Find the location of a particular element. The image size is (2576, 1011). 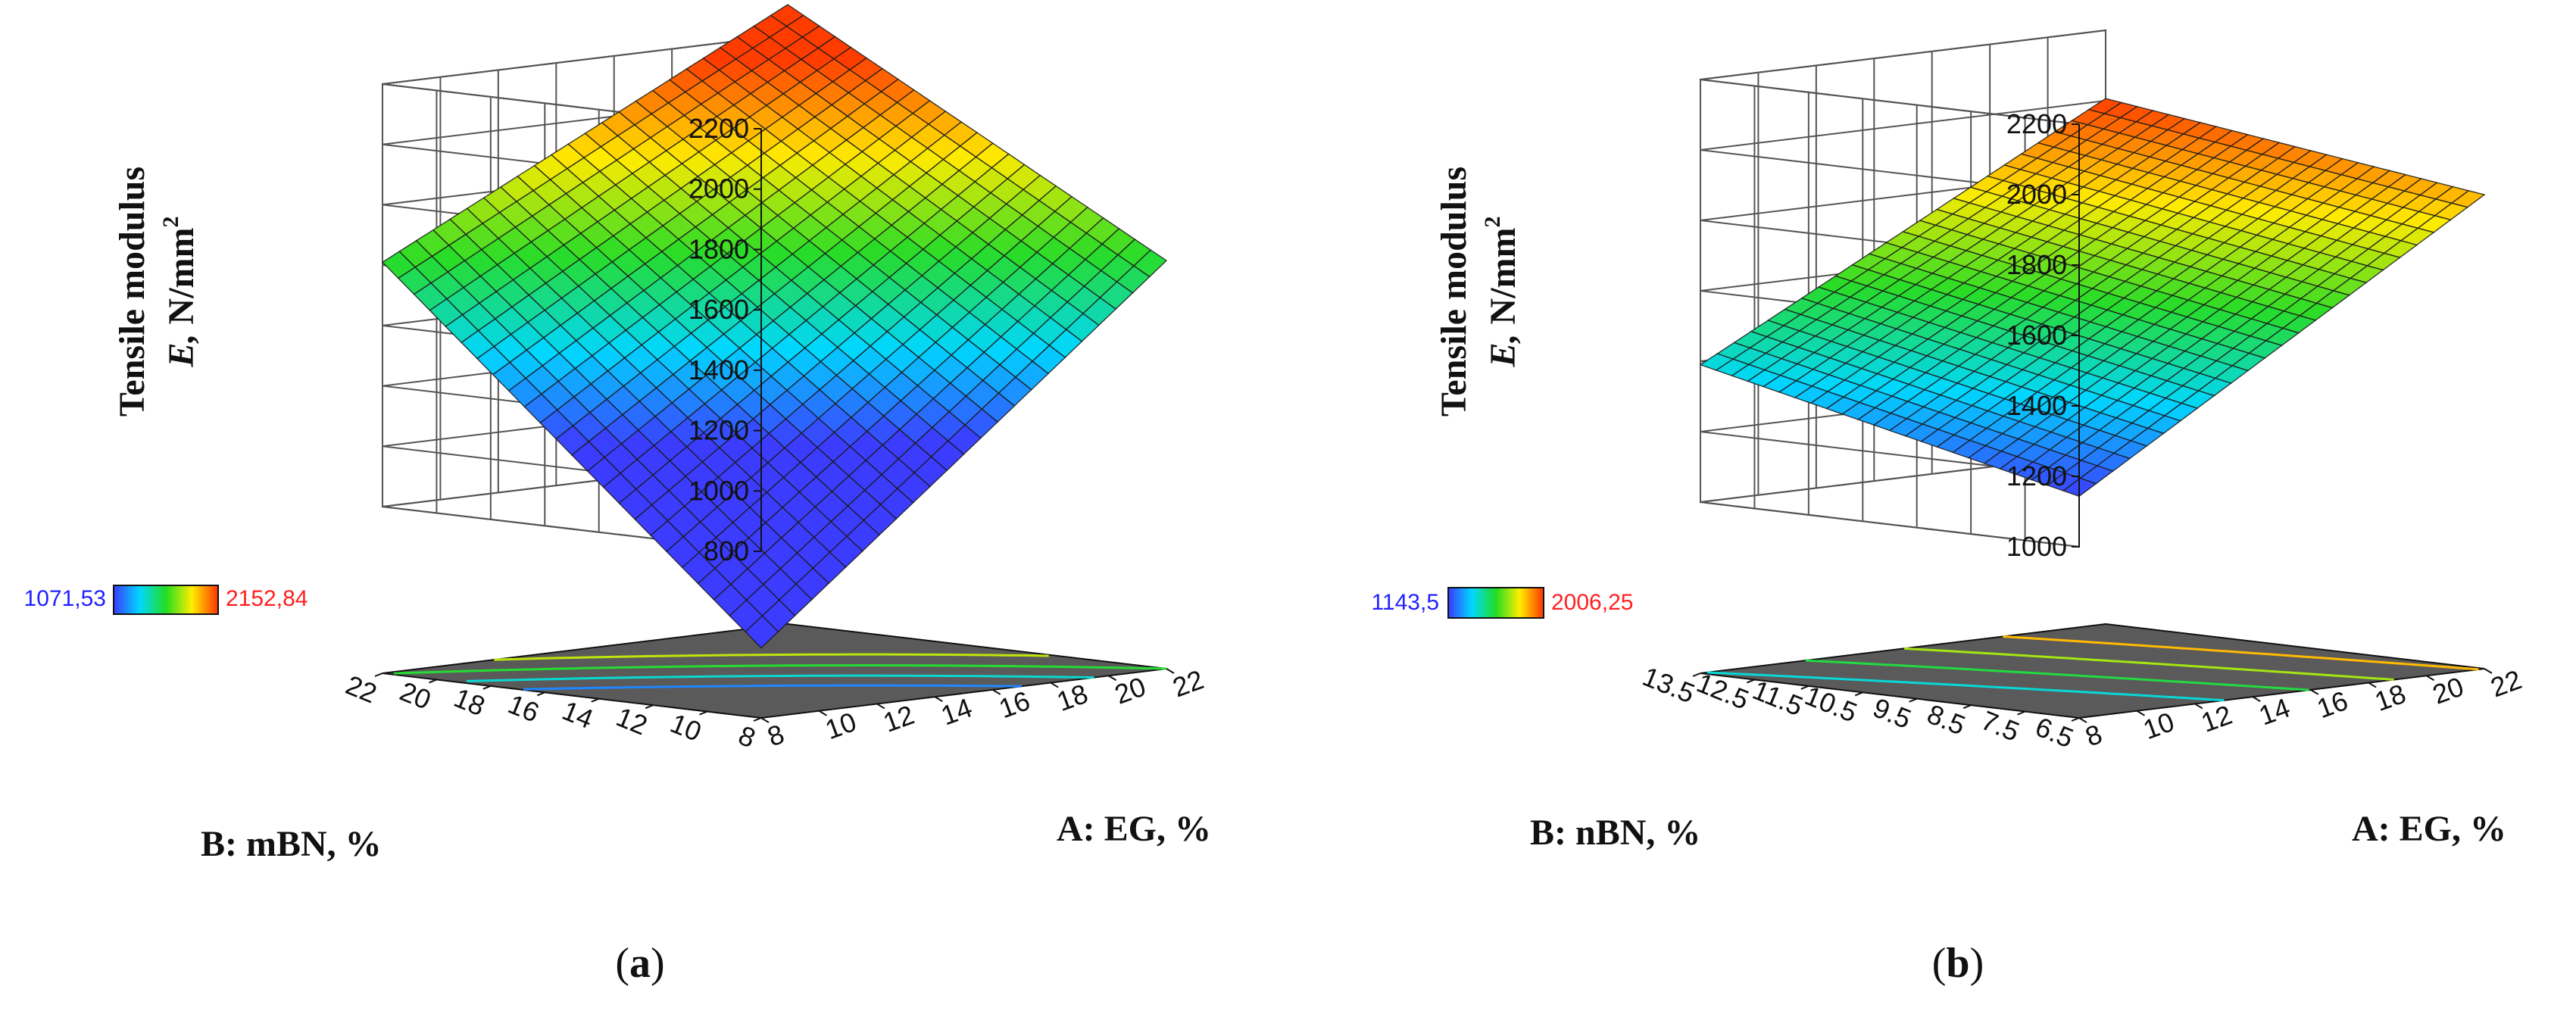

y-tick-label: 20 is located at coordinates (415, 696).